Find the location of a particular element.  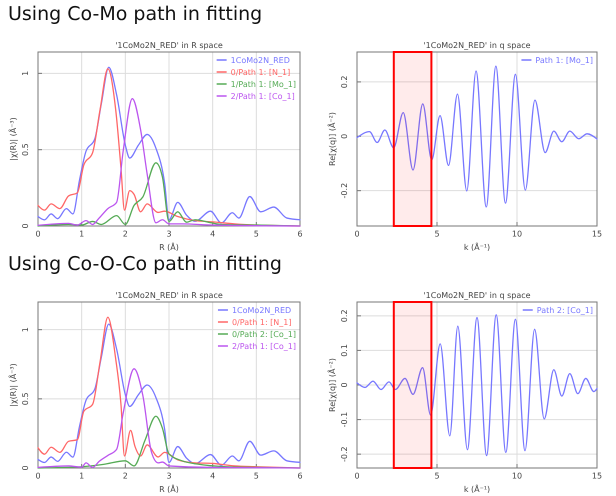

legend-label: 1/Path 1: [Mo_1] is located at coordinates (263, 84).